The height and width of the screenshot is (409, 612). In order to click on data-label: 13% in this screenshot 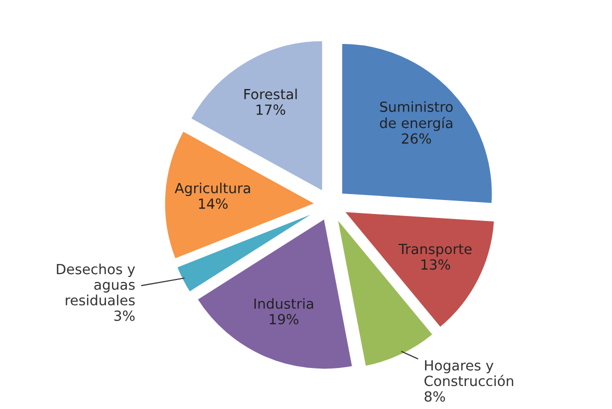, I will do `click(436, 264)`.